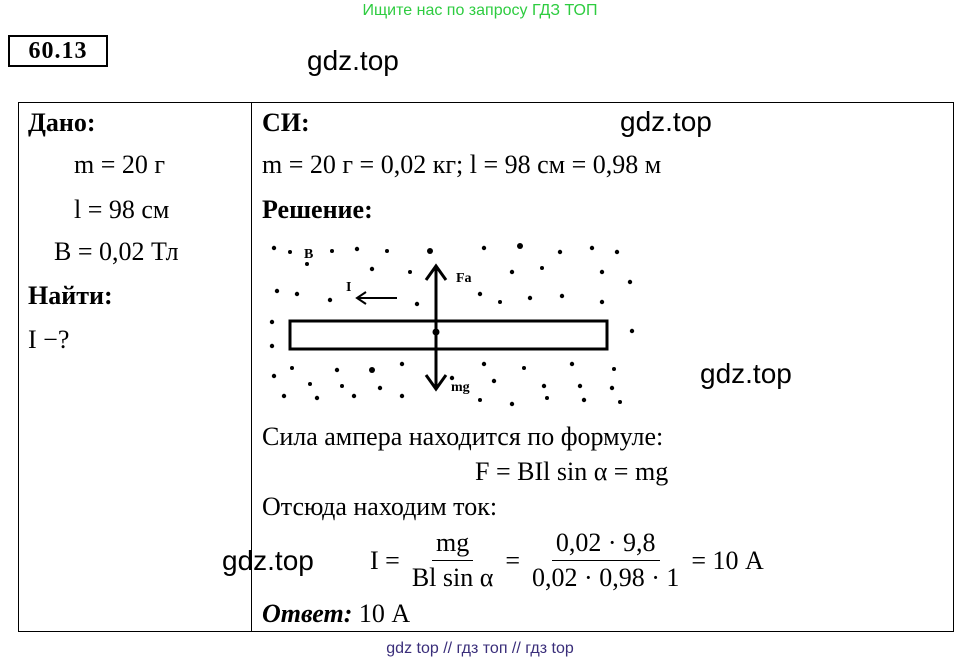  What do you see at coordinates (62, 122) in the screenshot?
I see `given-heading: Дано:` at bounding box center [62, 122].